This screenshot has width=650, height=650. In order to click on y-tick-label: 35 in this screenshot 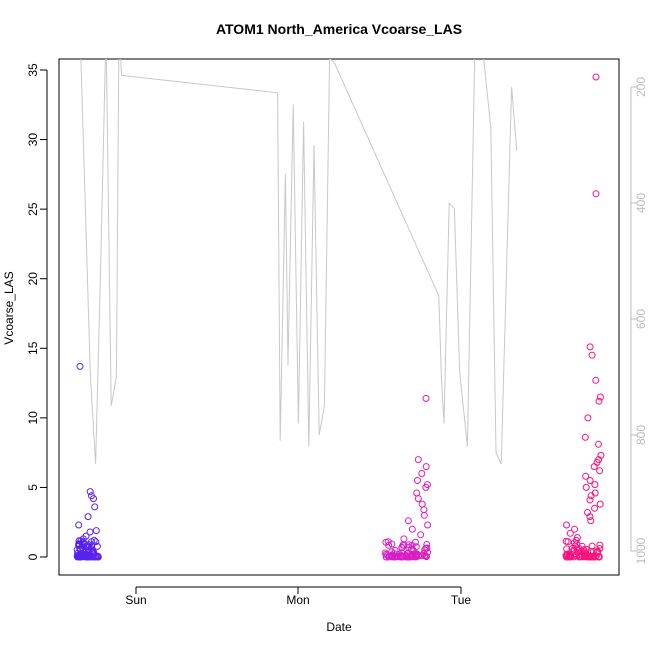, I will do `click(33, 70)`.